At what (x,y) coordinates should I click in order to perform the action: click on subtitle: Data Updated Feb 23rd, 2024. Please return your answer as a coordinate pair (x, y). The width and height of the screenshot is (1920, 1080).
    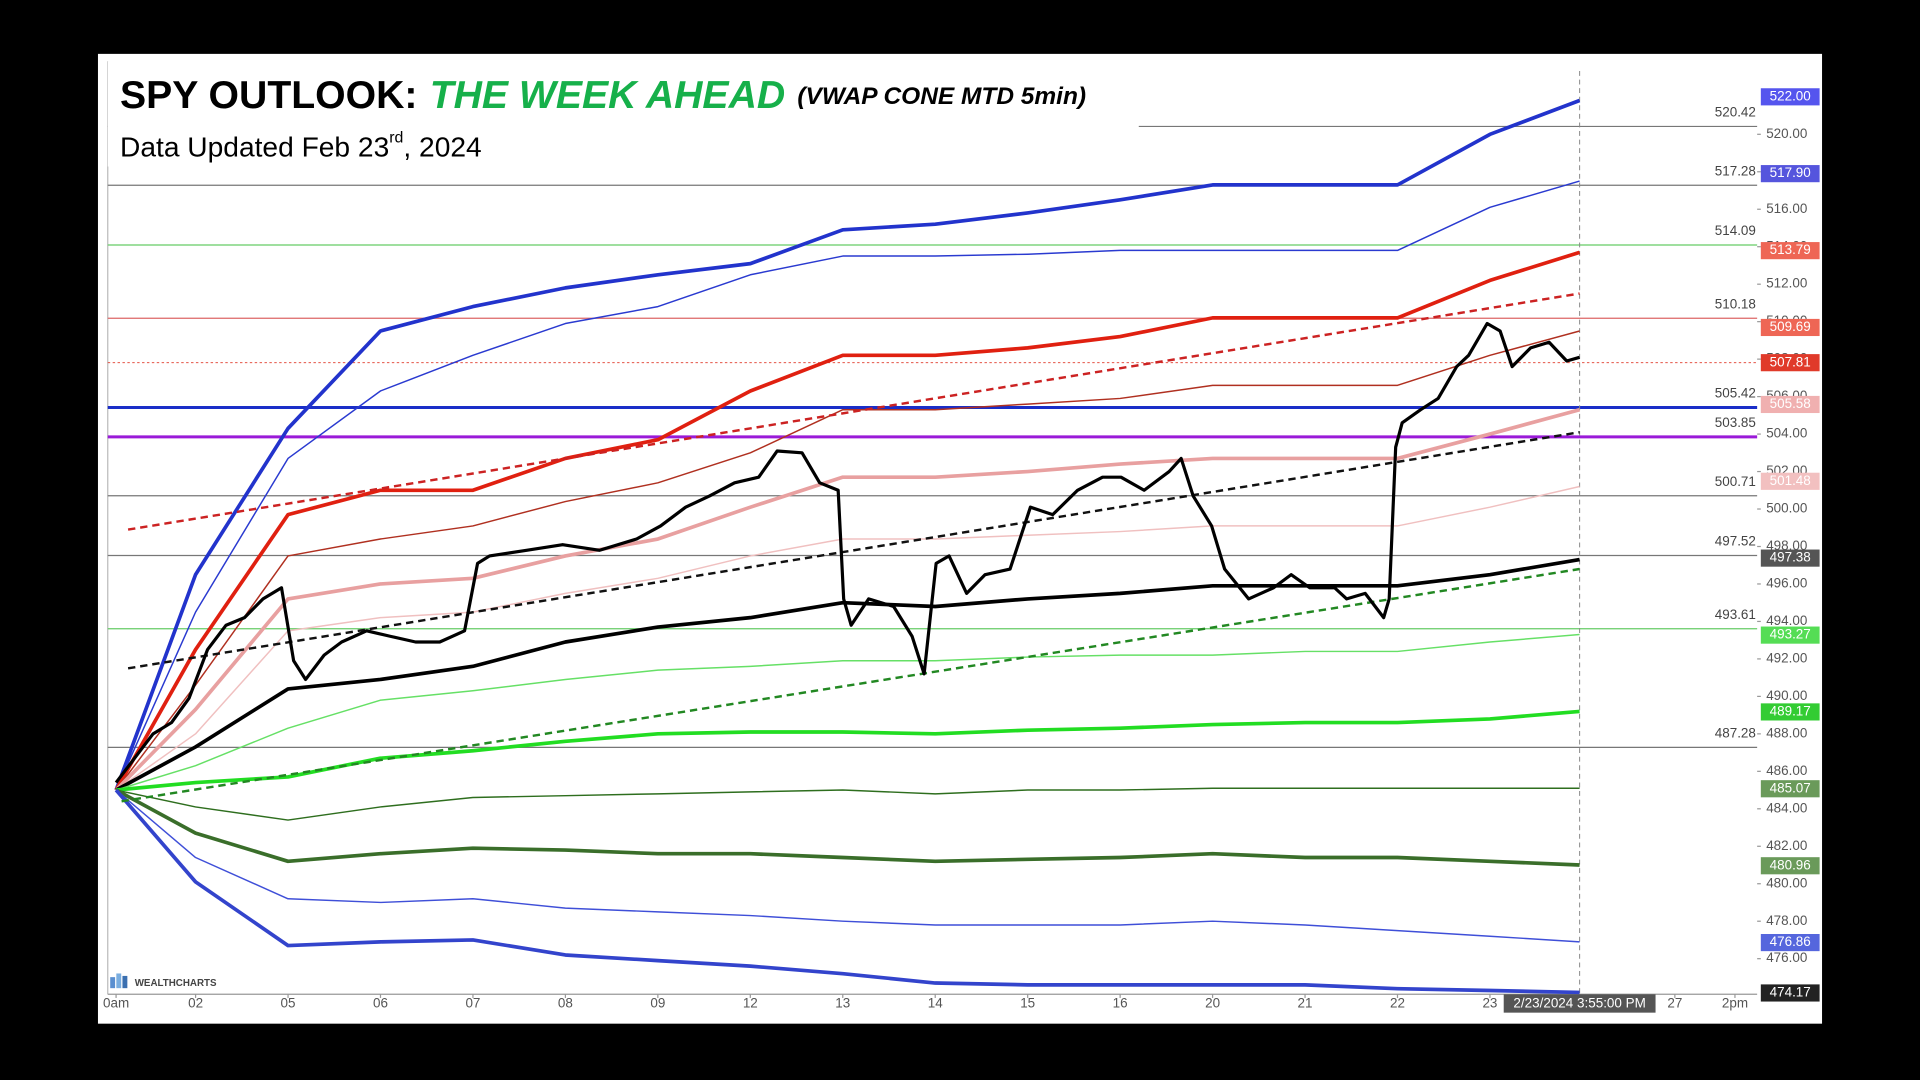
    Looking at the image, I should click on (301, 146).